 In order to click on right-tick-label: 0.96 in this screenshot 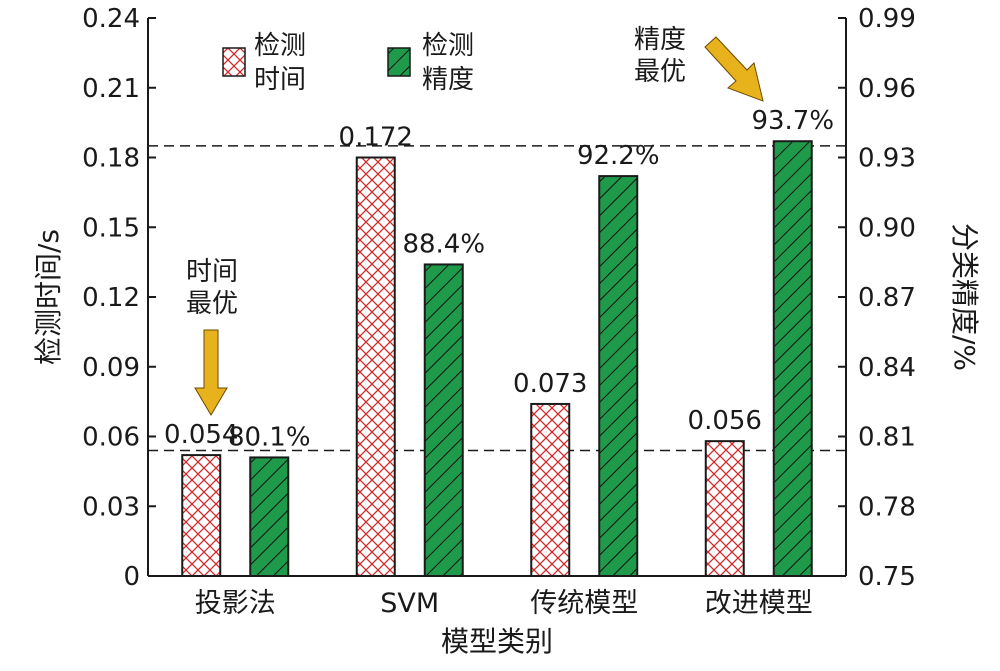, I will do `click(887, 89)`.